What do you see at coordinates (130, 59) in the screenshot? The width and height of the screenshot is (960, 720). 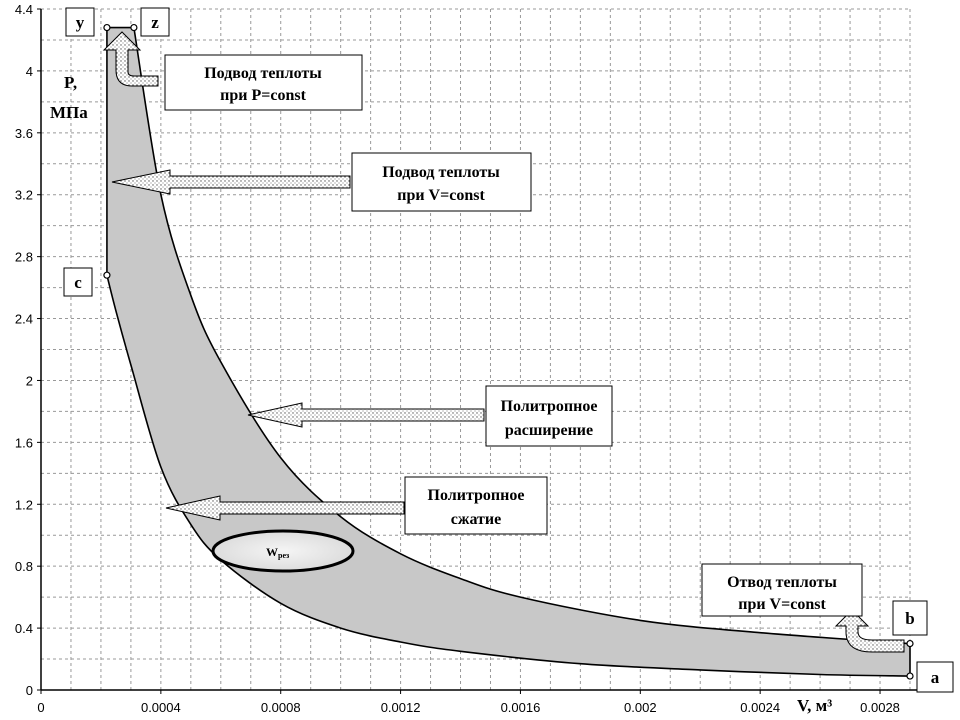 I see `arrow-heat-p-const` at bounding box center [130, 59].